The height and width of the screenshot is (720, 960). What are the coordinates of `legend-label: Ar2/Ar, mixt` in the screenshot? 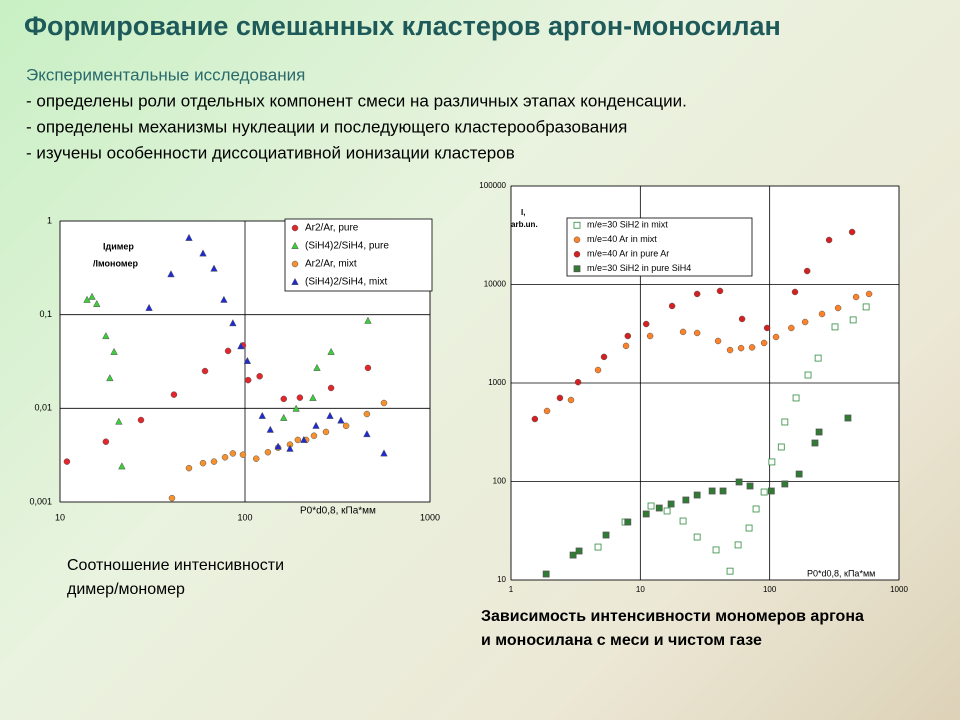 It's located at (331, 264).